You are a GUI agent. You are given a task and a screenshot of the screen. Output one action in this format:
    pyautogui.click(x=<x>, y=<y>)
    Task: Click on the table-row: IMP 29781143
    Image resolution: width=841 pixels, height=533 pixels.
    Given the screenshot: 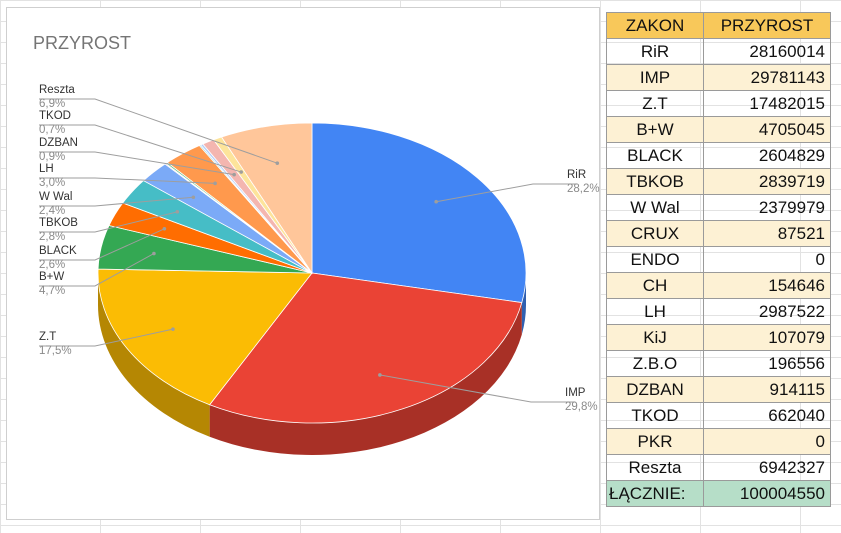 What is the action you would take?
    pyautogui.click(x=718, y=77)
    